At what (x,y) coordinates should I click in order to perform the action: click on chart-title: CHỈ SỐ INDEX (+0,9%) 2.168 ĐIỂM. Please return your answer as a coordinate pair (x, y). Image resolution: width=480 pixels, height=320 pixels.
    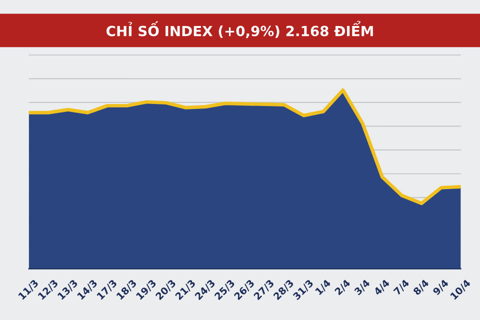
    Looking at the image, I should click on (239, 29).